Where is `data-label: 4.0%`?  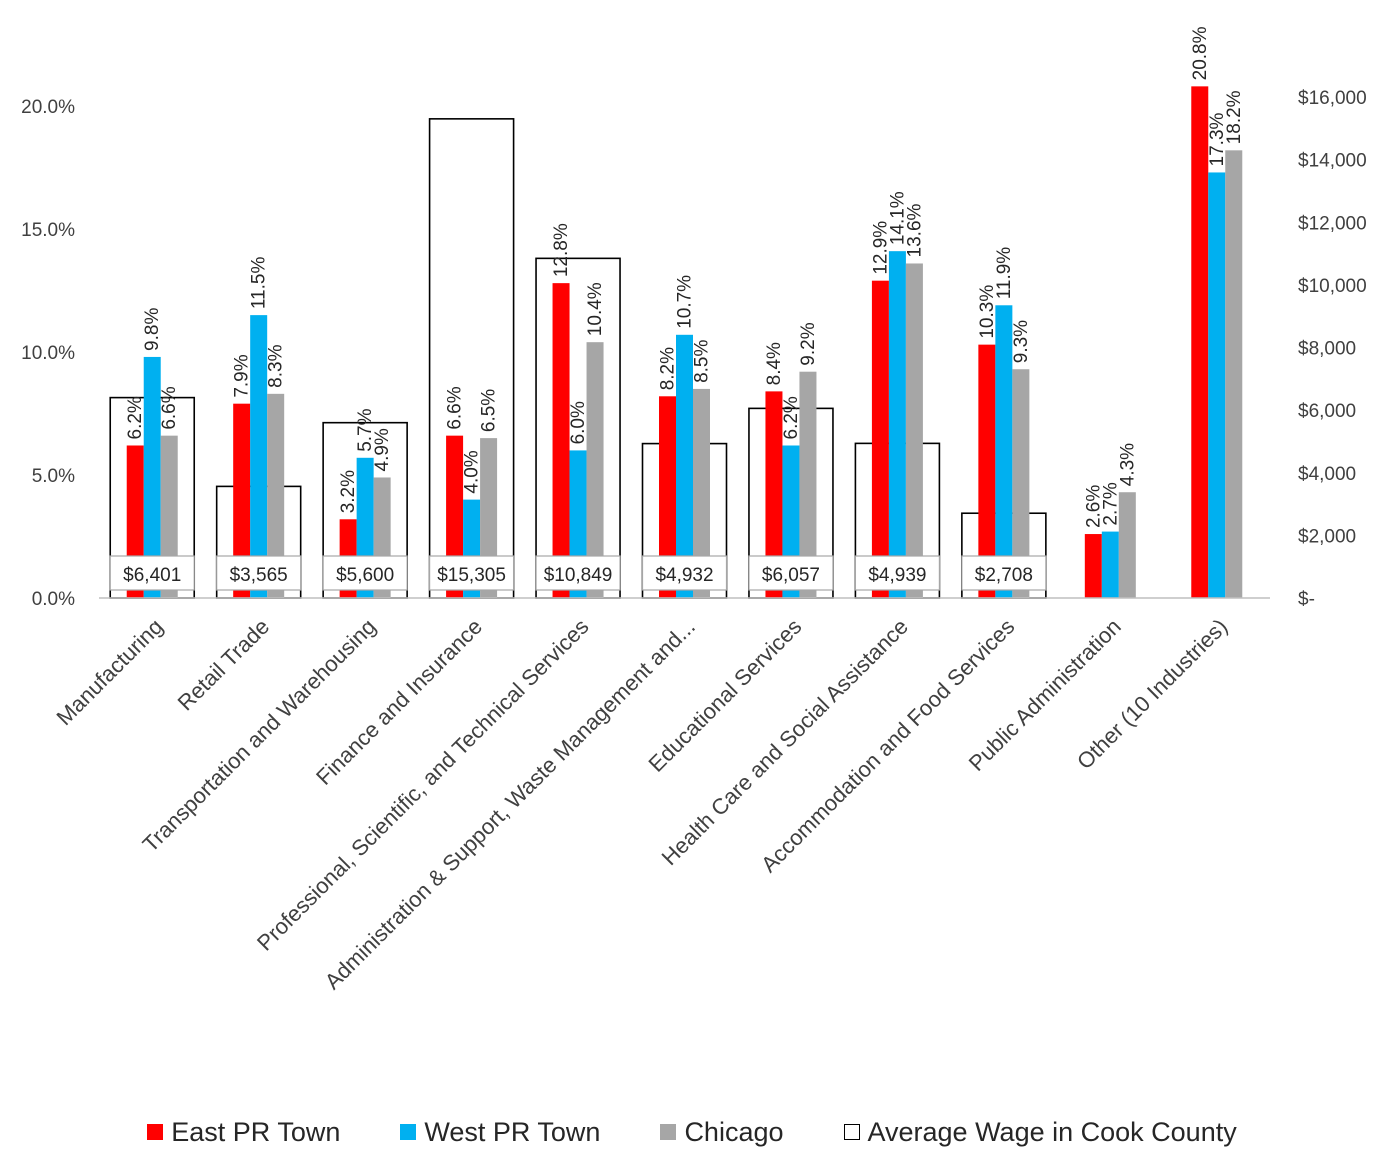
data-label: 4.0% is located at coordinates (472, 471).